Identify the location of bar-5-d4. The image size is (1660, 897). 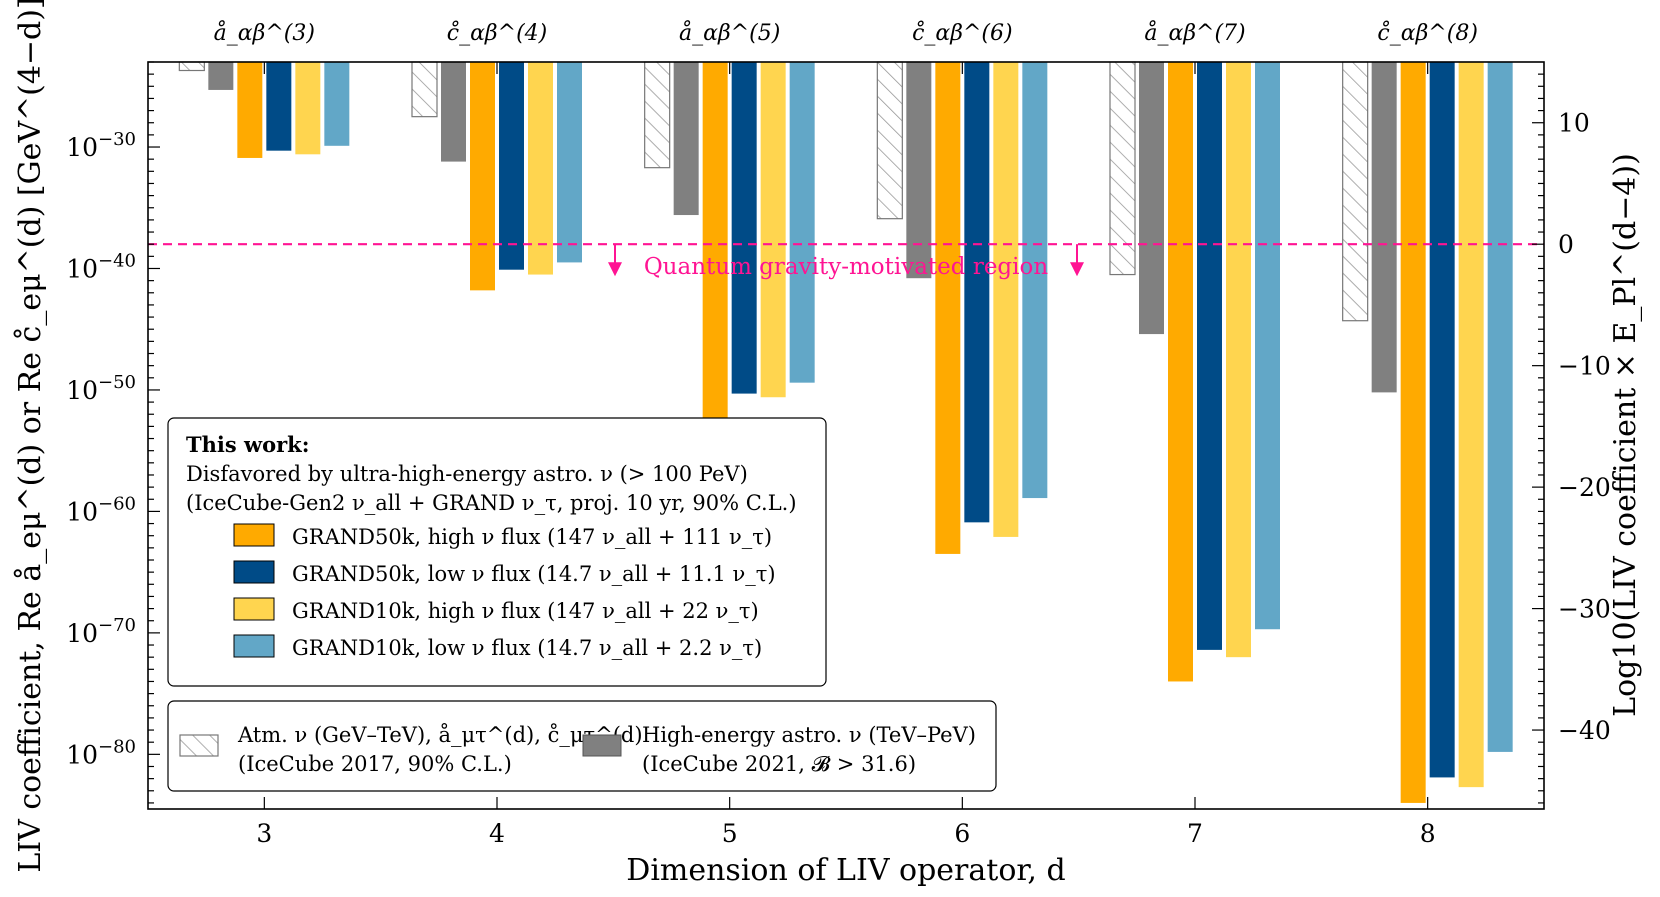
(540, 168).